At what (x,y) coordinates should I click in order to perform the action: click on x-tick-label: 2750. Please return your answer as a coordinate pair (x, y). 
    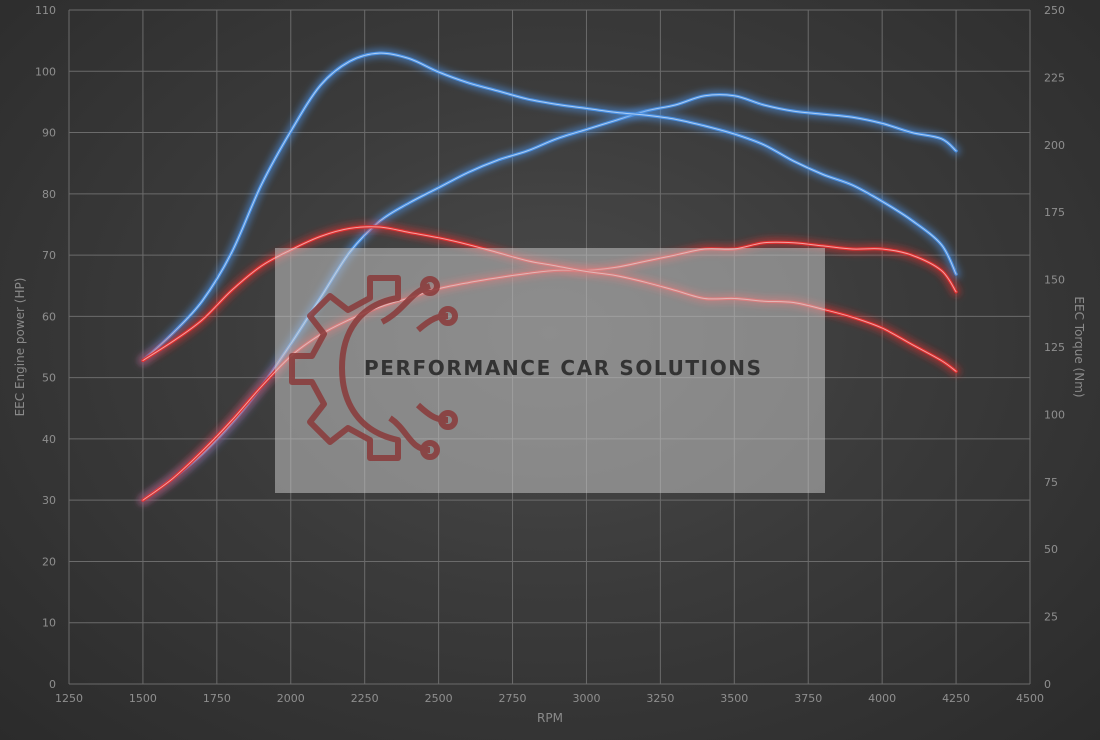
    Looking at the image, I should click on (513, 698).